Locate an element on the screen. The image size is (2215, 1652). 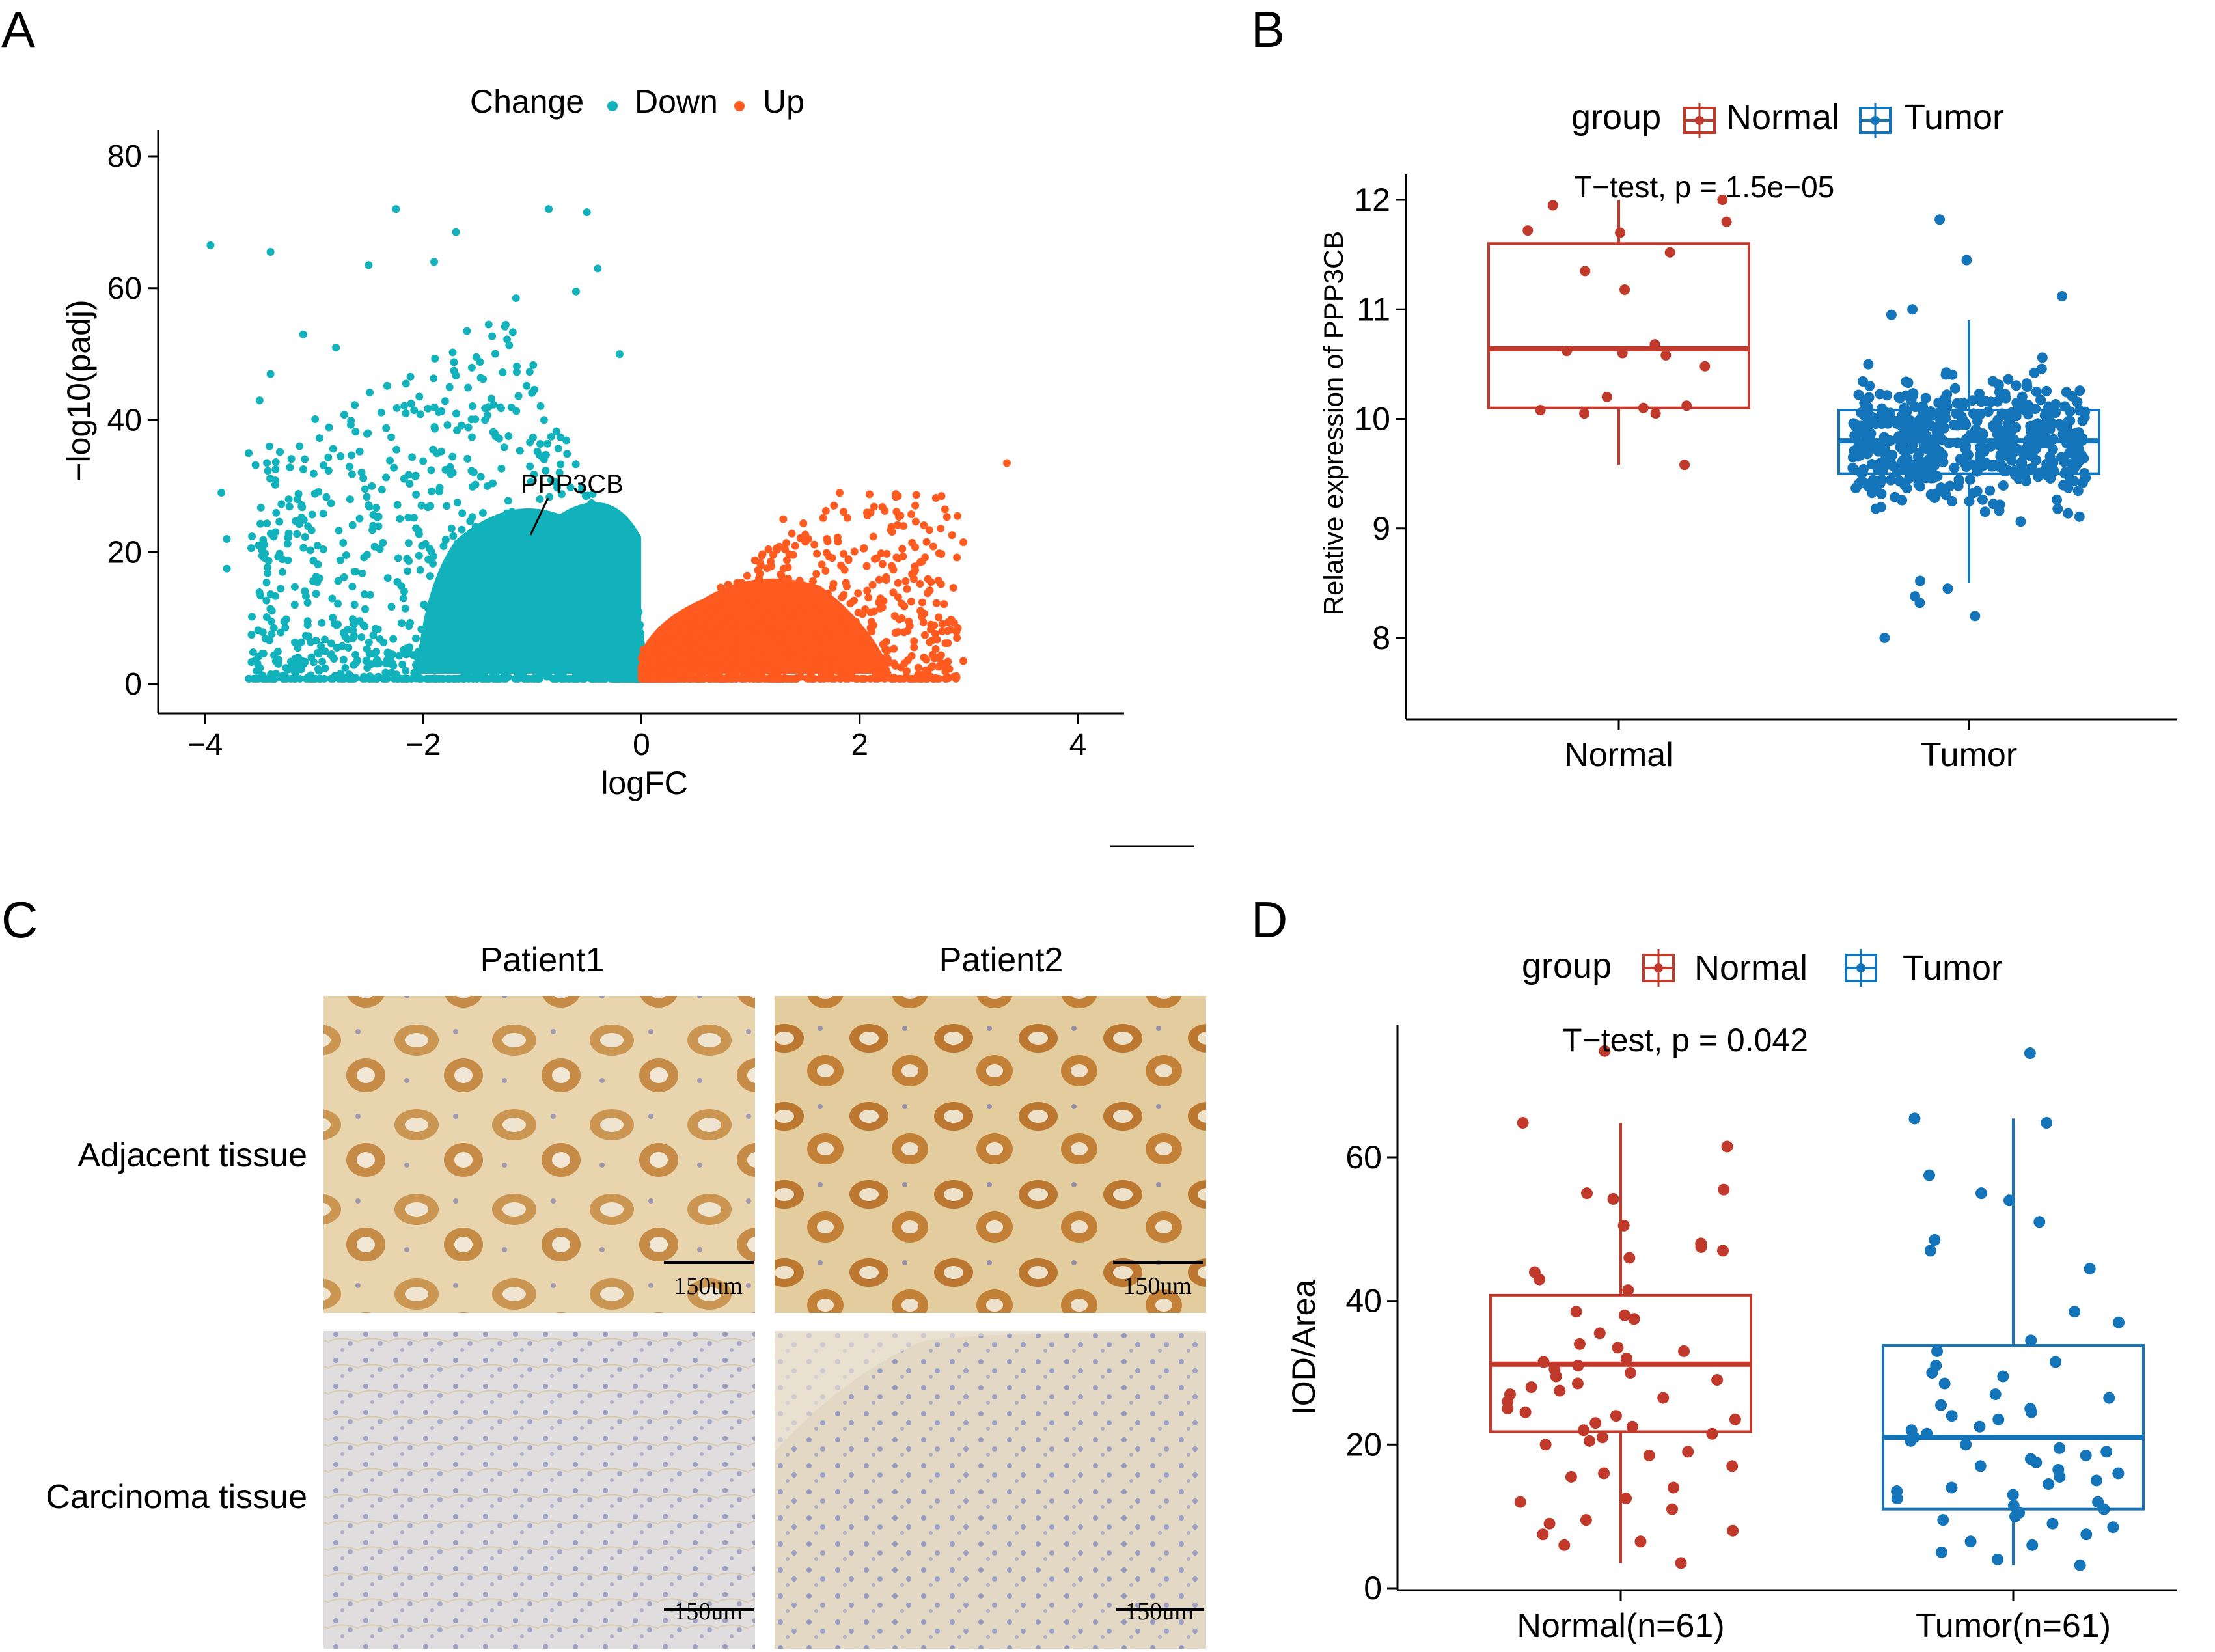
legend-key-tumor-b is located at coordinates (1876, 120).